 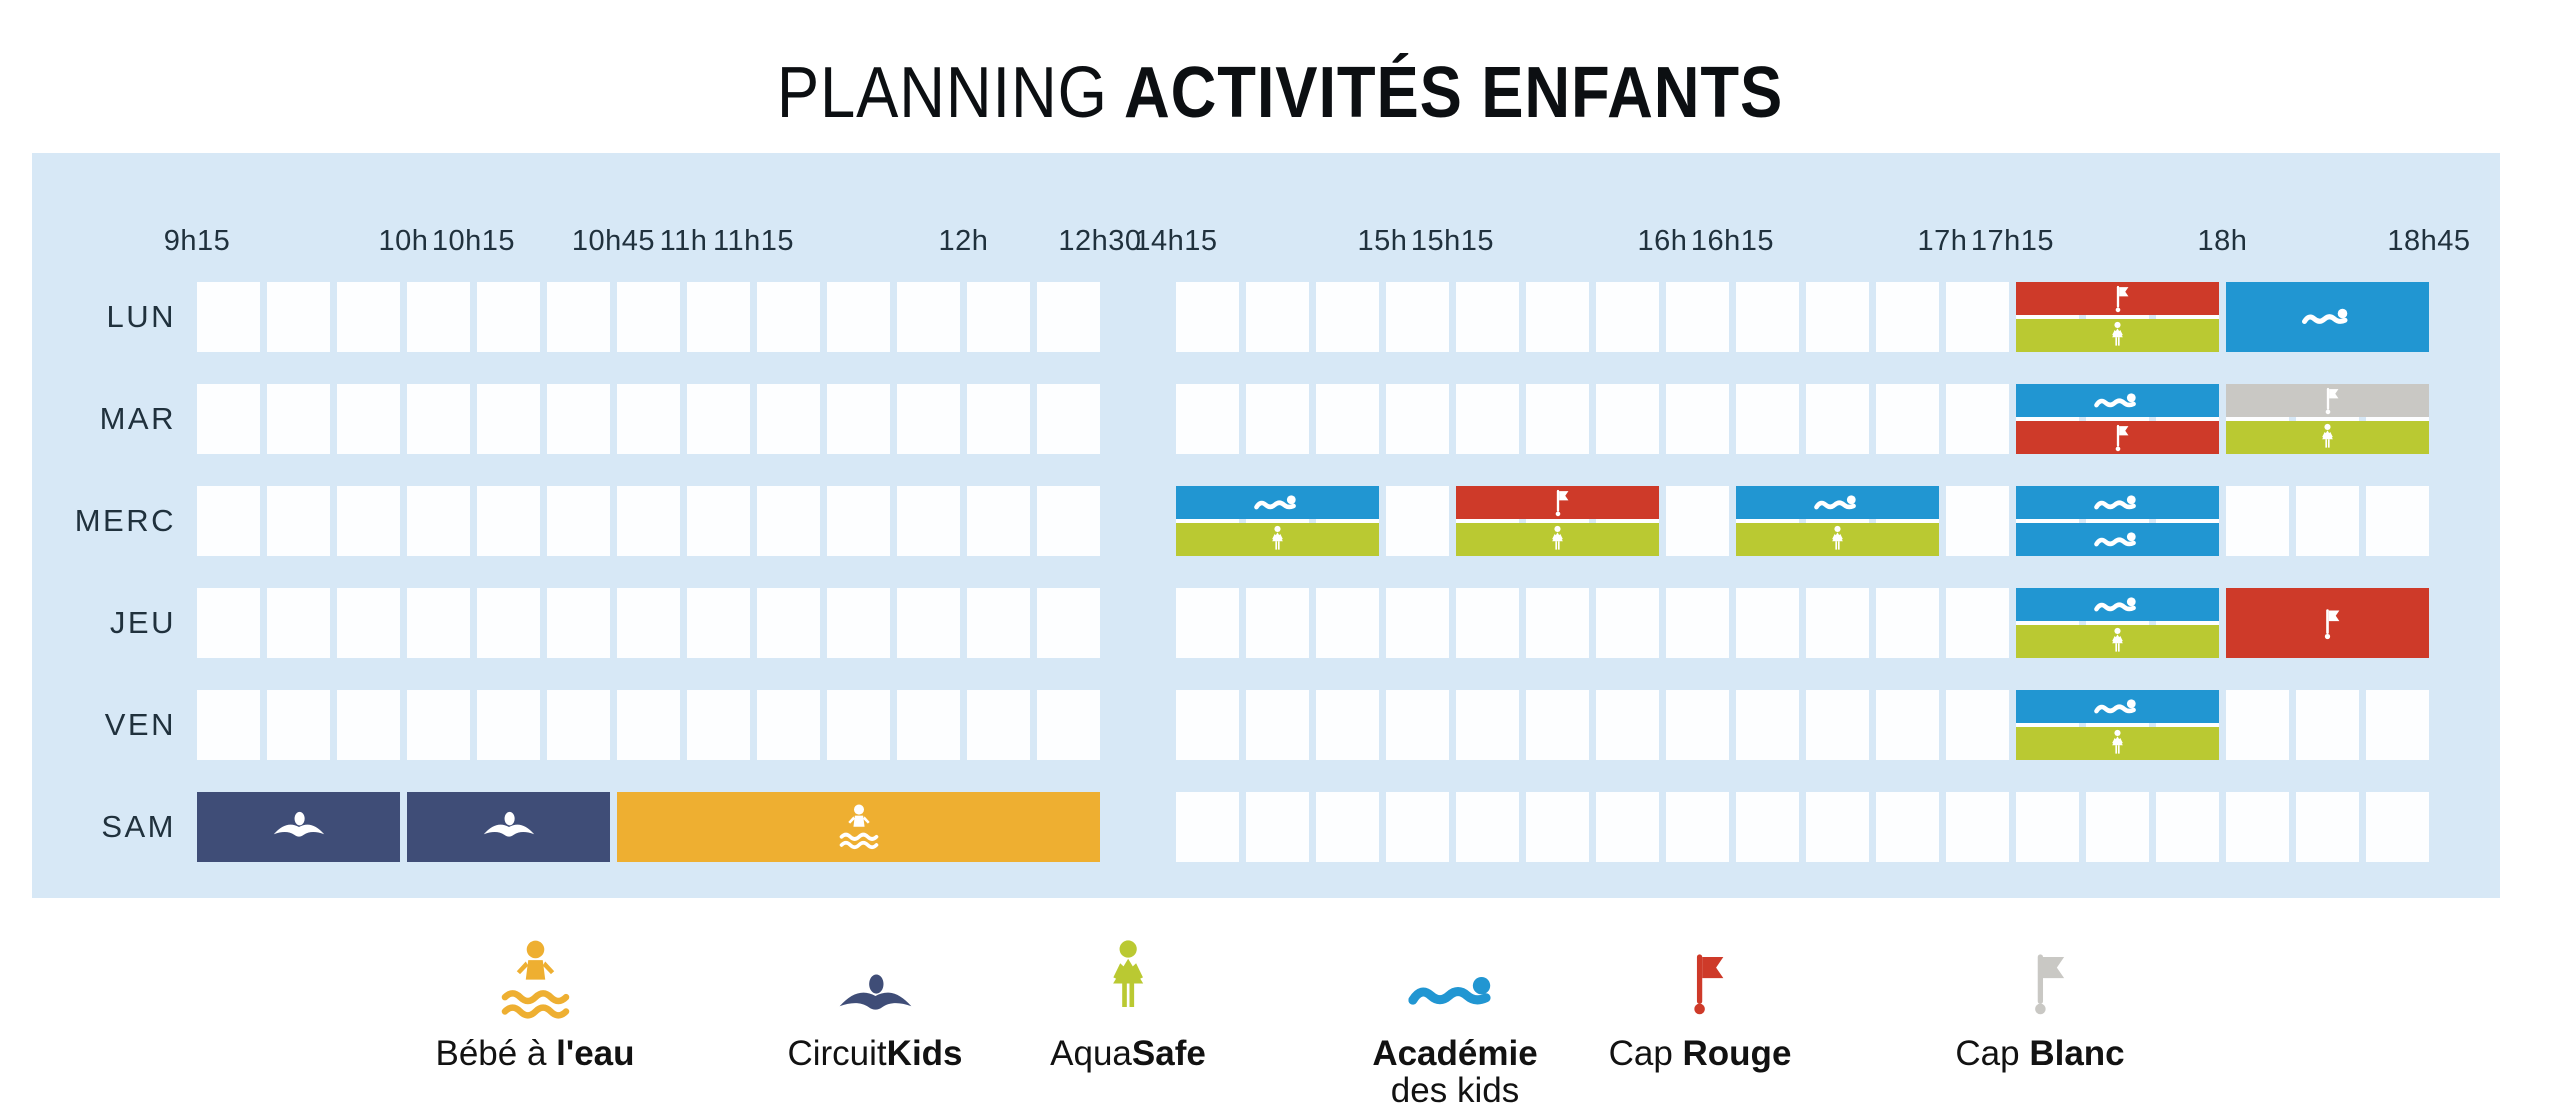 I want to click on legend-item-3: AquaSafe, so click(x=1128, y=1004).